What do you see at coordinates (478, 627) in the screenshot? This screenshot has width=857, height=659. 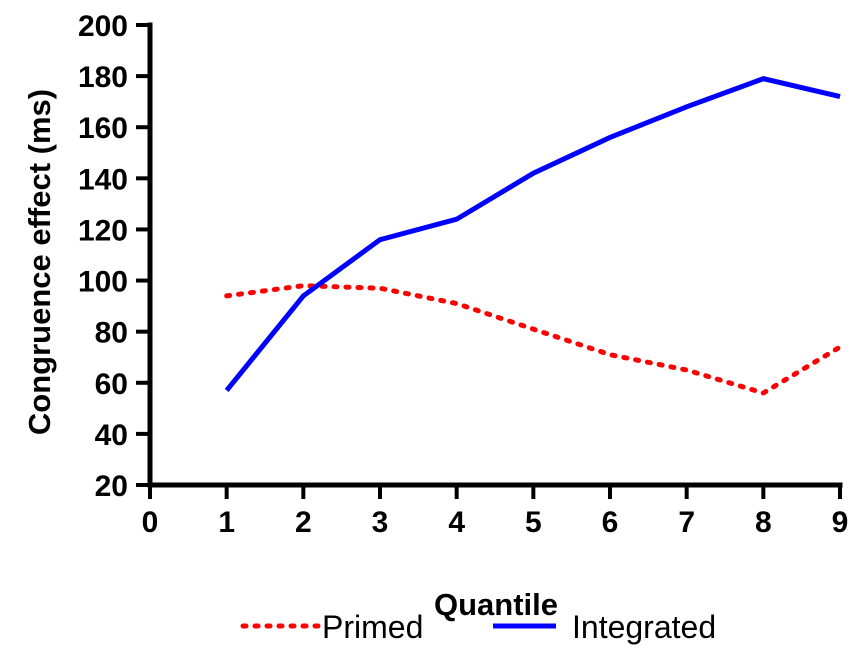 I see `legend: Primed Integrated` at bounding box center [478, 627].